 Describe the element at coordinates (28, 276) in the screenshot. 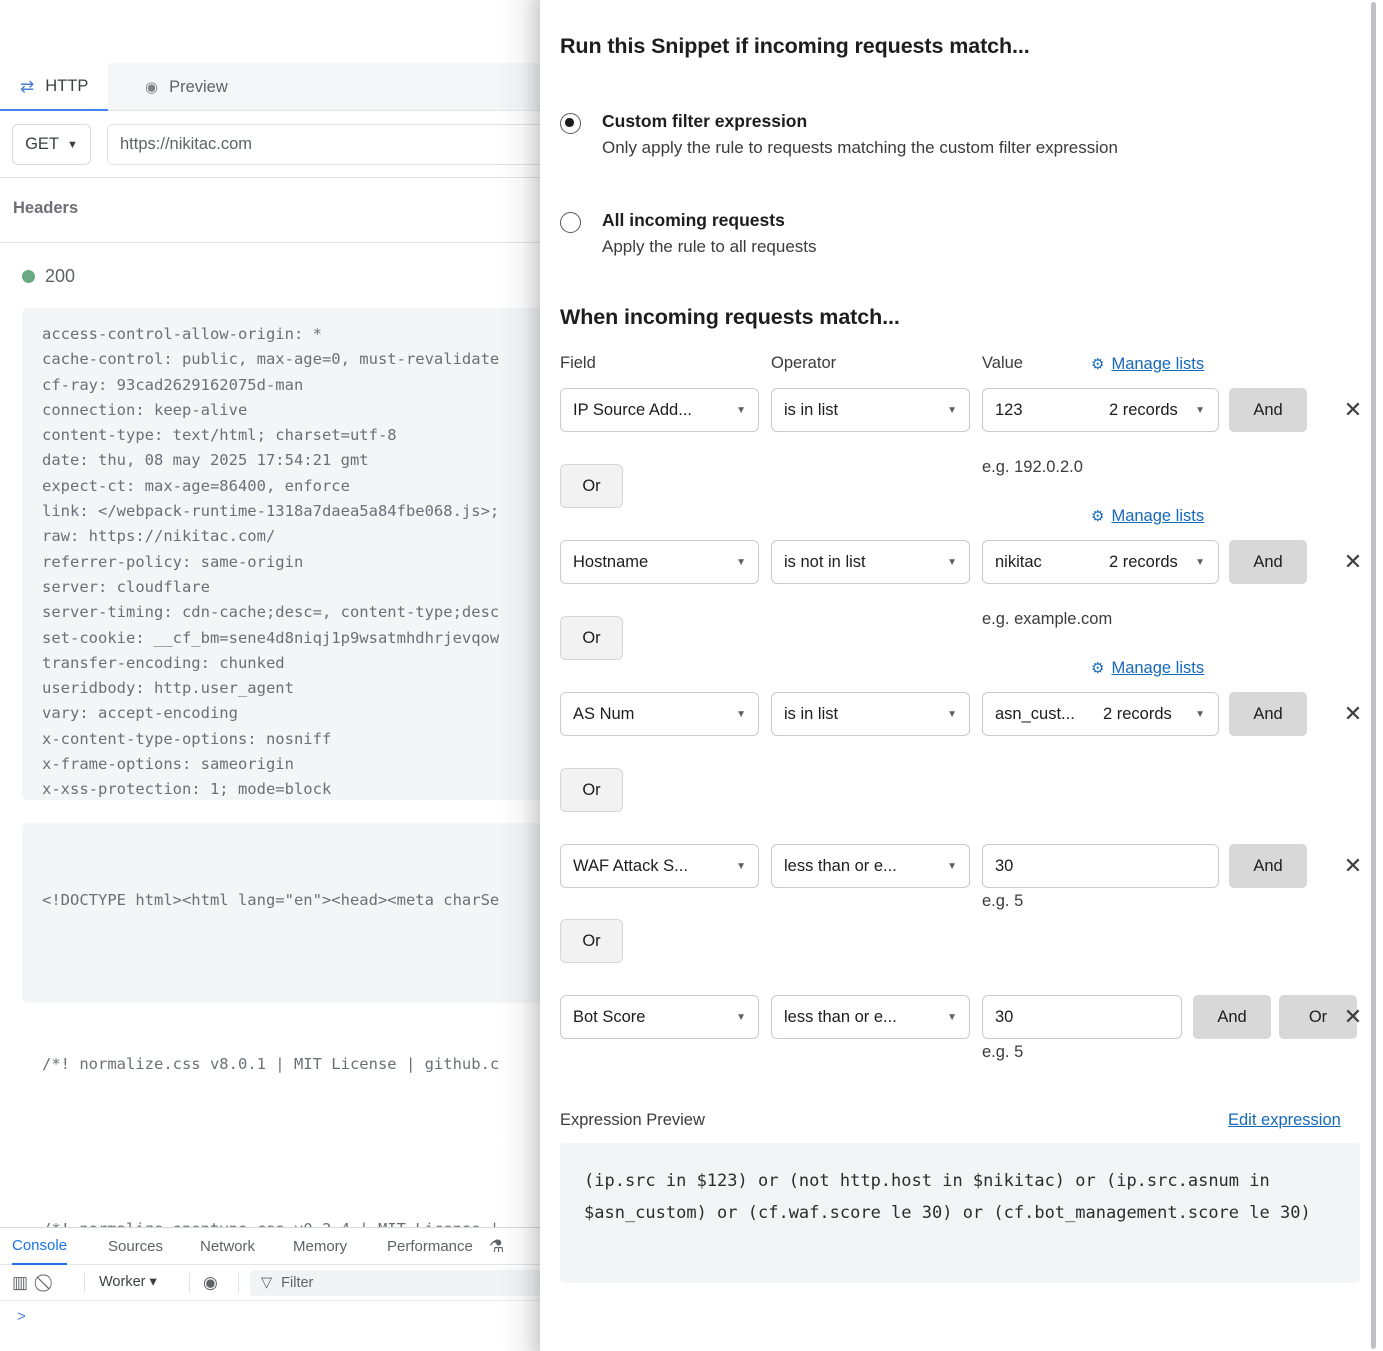

I see `status-dot-icon` at that location.